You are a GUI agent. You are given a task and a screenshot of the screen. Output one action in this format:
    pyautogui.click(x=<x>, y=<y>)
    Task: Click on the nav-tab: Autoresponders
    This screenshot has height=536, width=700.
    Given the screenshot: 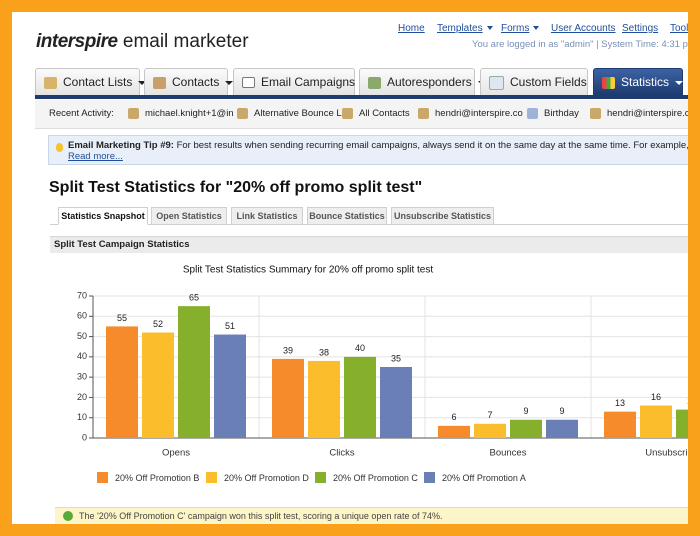 What is the action you would take?
    pyautogui.click(x=417, y=81)
    